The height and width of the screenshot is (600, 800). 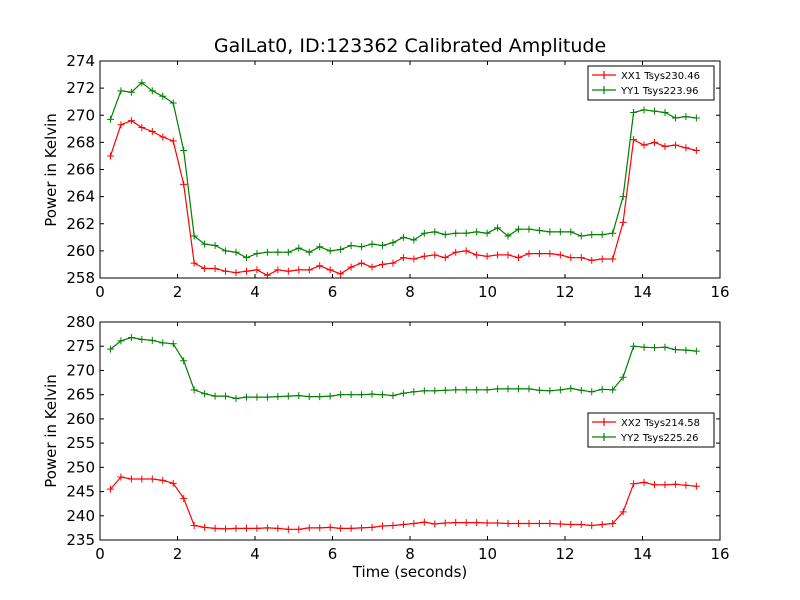 I want to click on series-line, so click(x=403, y=368).